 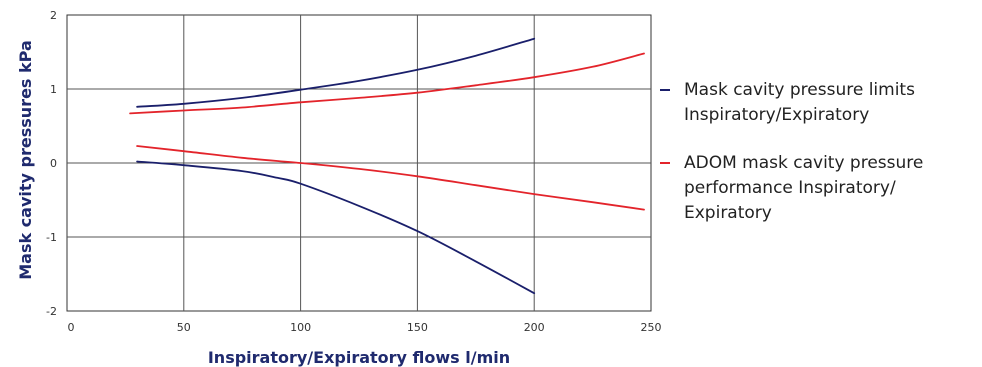 What do you see at coordinates (51, 311) in the screenshot?
I see `y-tick-label: -2` at bounding box center [51, 311].